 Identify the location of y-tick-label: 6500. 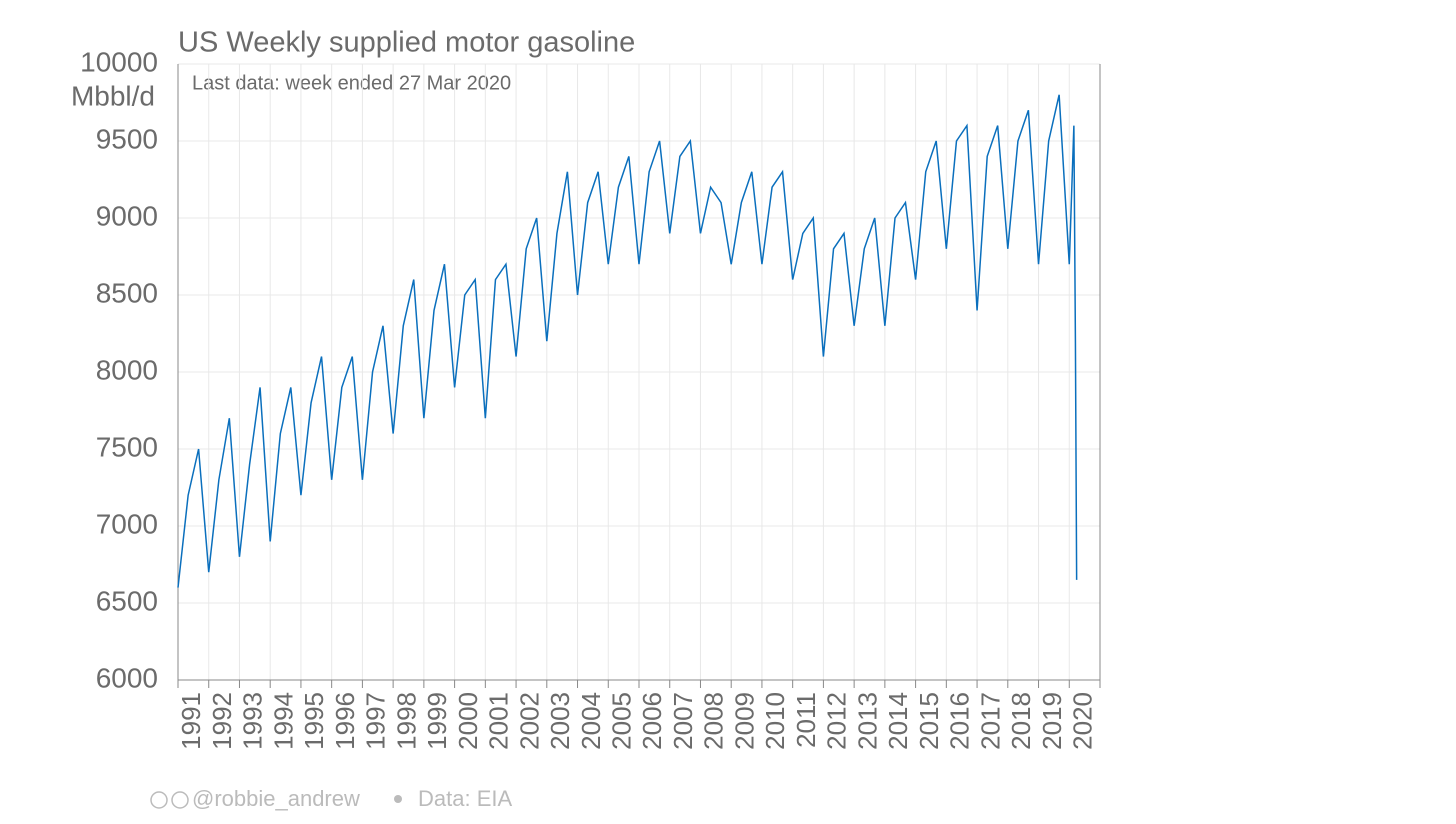
(127, 600).